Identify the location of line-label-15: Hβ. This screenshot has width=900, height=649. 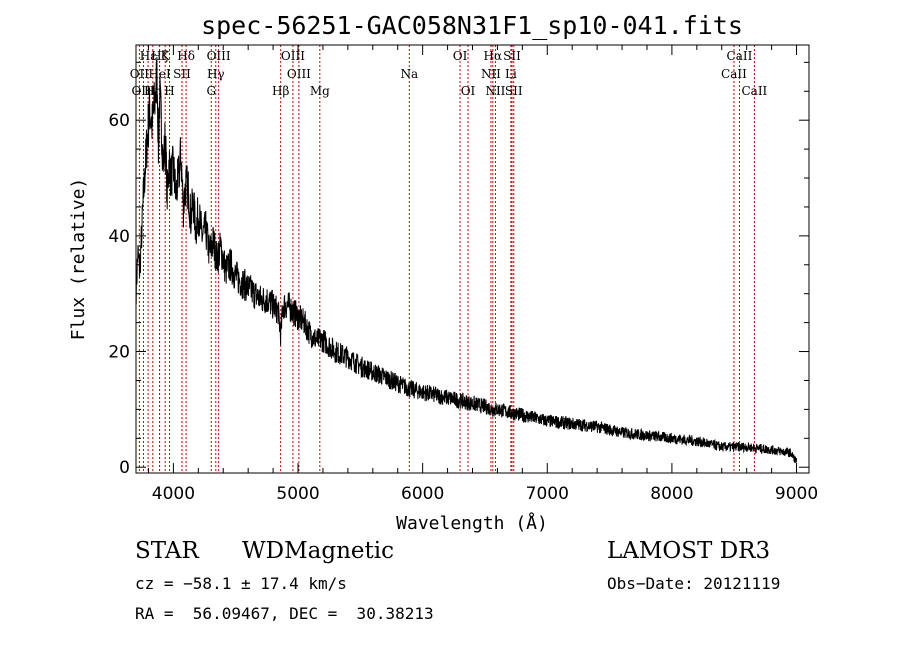
(280, 91).